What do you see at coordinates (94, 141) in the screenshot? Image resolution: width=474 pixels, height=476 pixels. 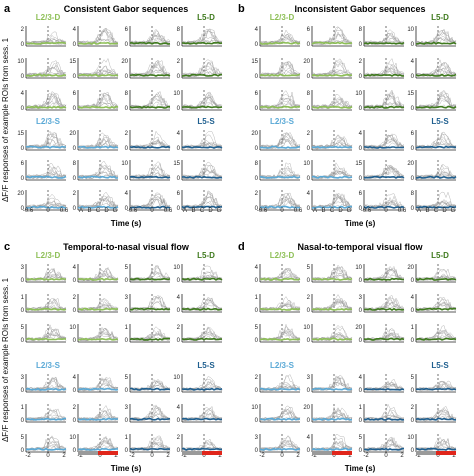 I see `subplot-a-r3c1: 0 20` at bounding box center [94, 141].